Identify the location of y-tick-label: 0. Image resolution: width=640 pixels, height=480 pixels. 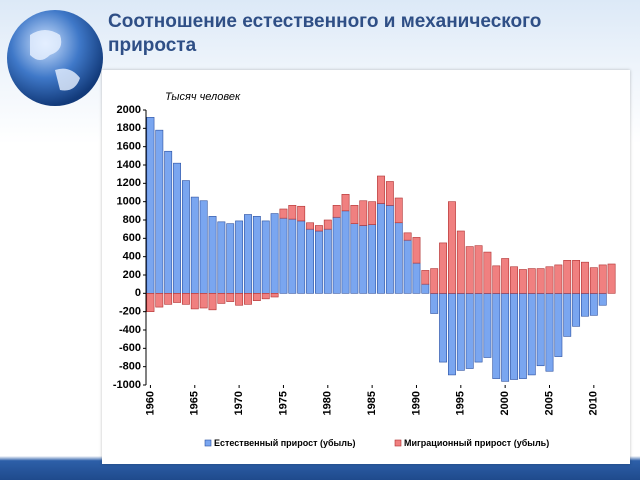
(138, 293).